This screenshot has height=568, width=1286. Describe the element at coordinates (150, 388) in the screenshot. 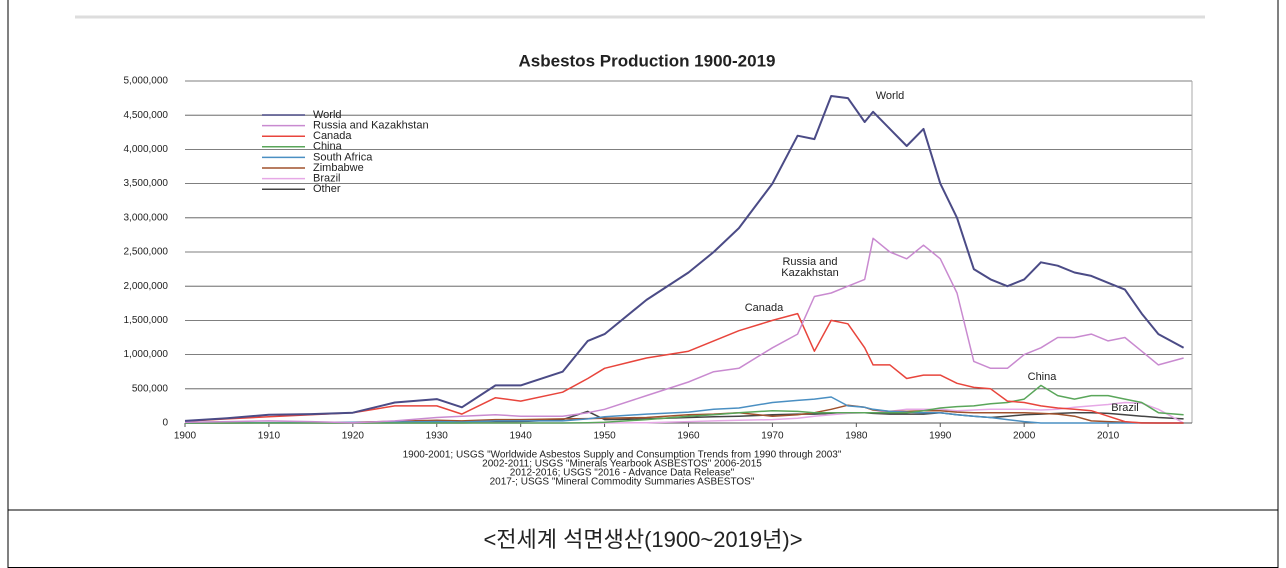

I see `y-tick-label: 500,000` at that location.